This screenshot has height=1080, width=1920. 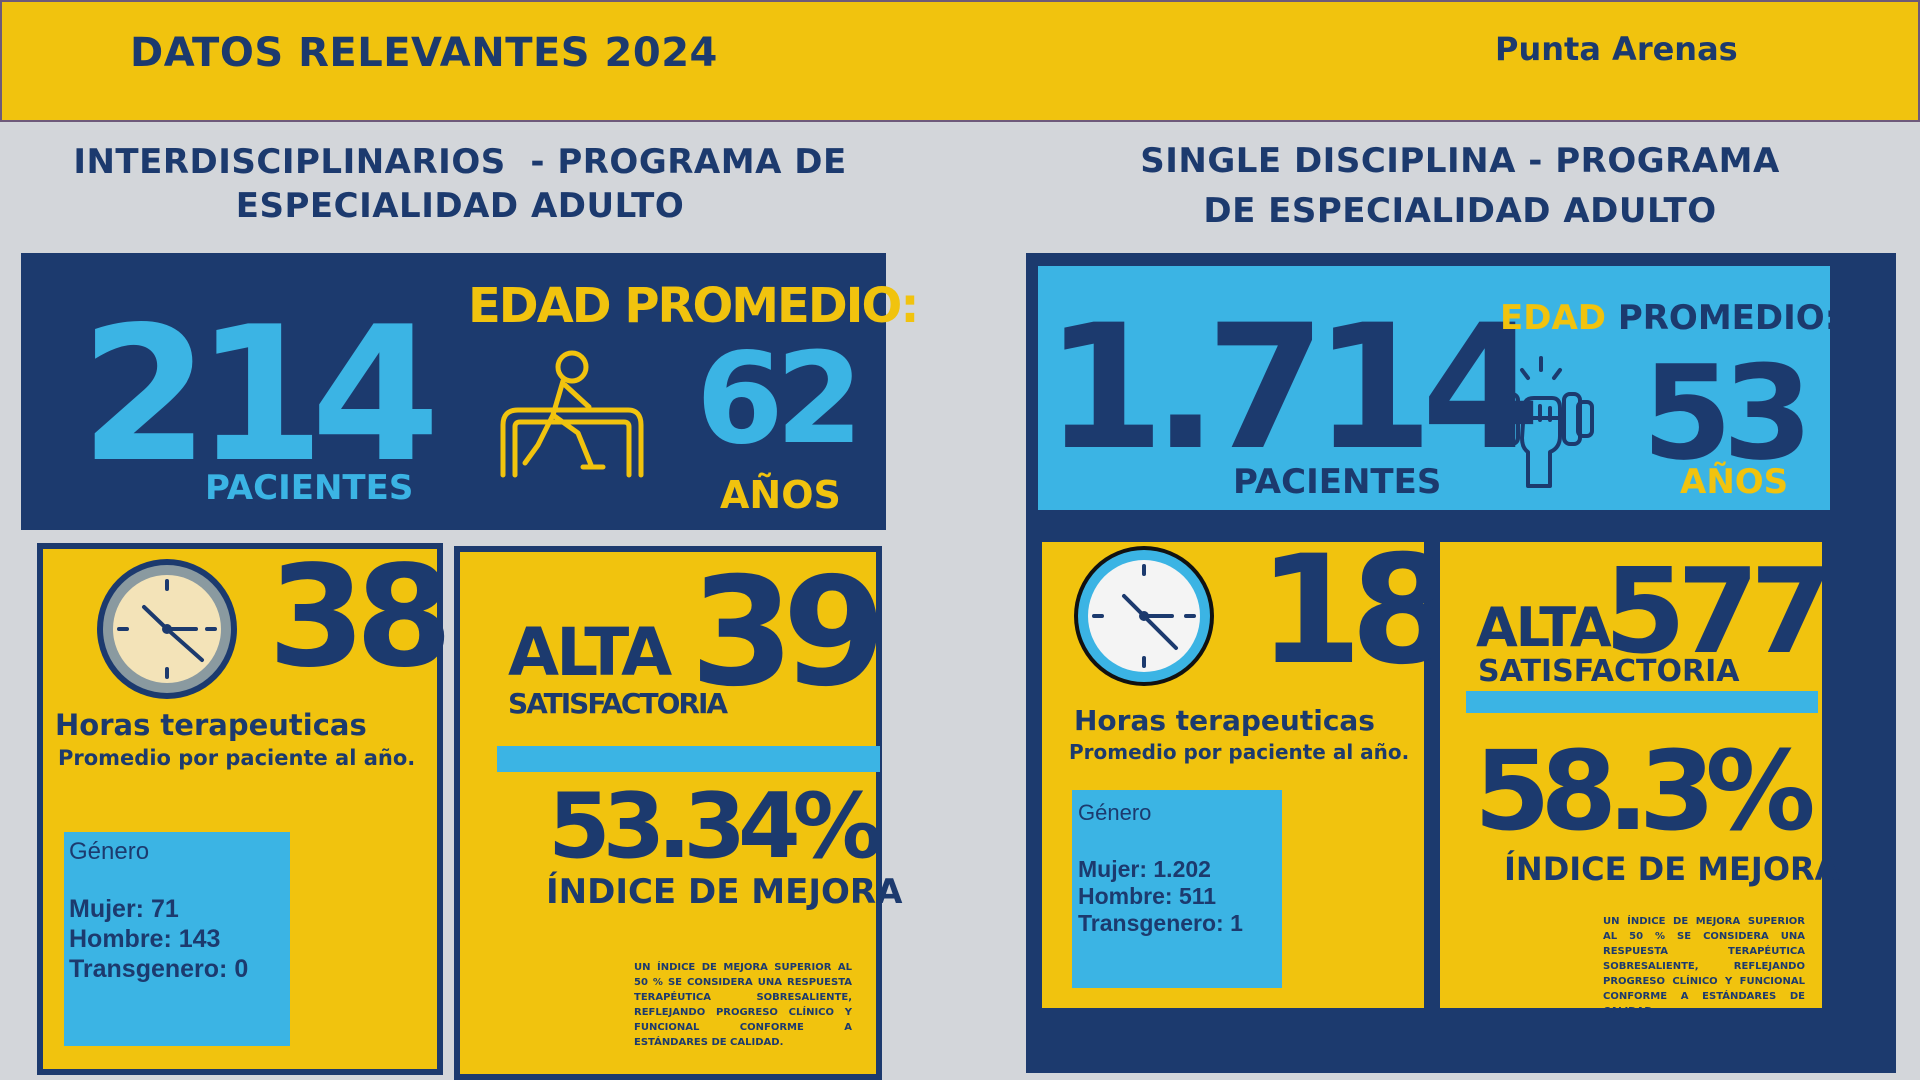 I want to click on right-gender-title: Género, so click(x=1115, y=812).